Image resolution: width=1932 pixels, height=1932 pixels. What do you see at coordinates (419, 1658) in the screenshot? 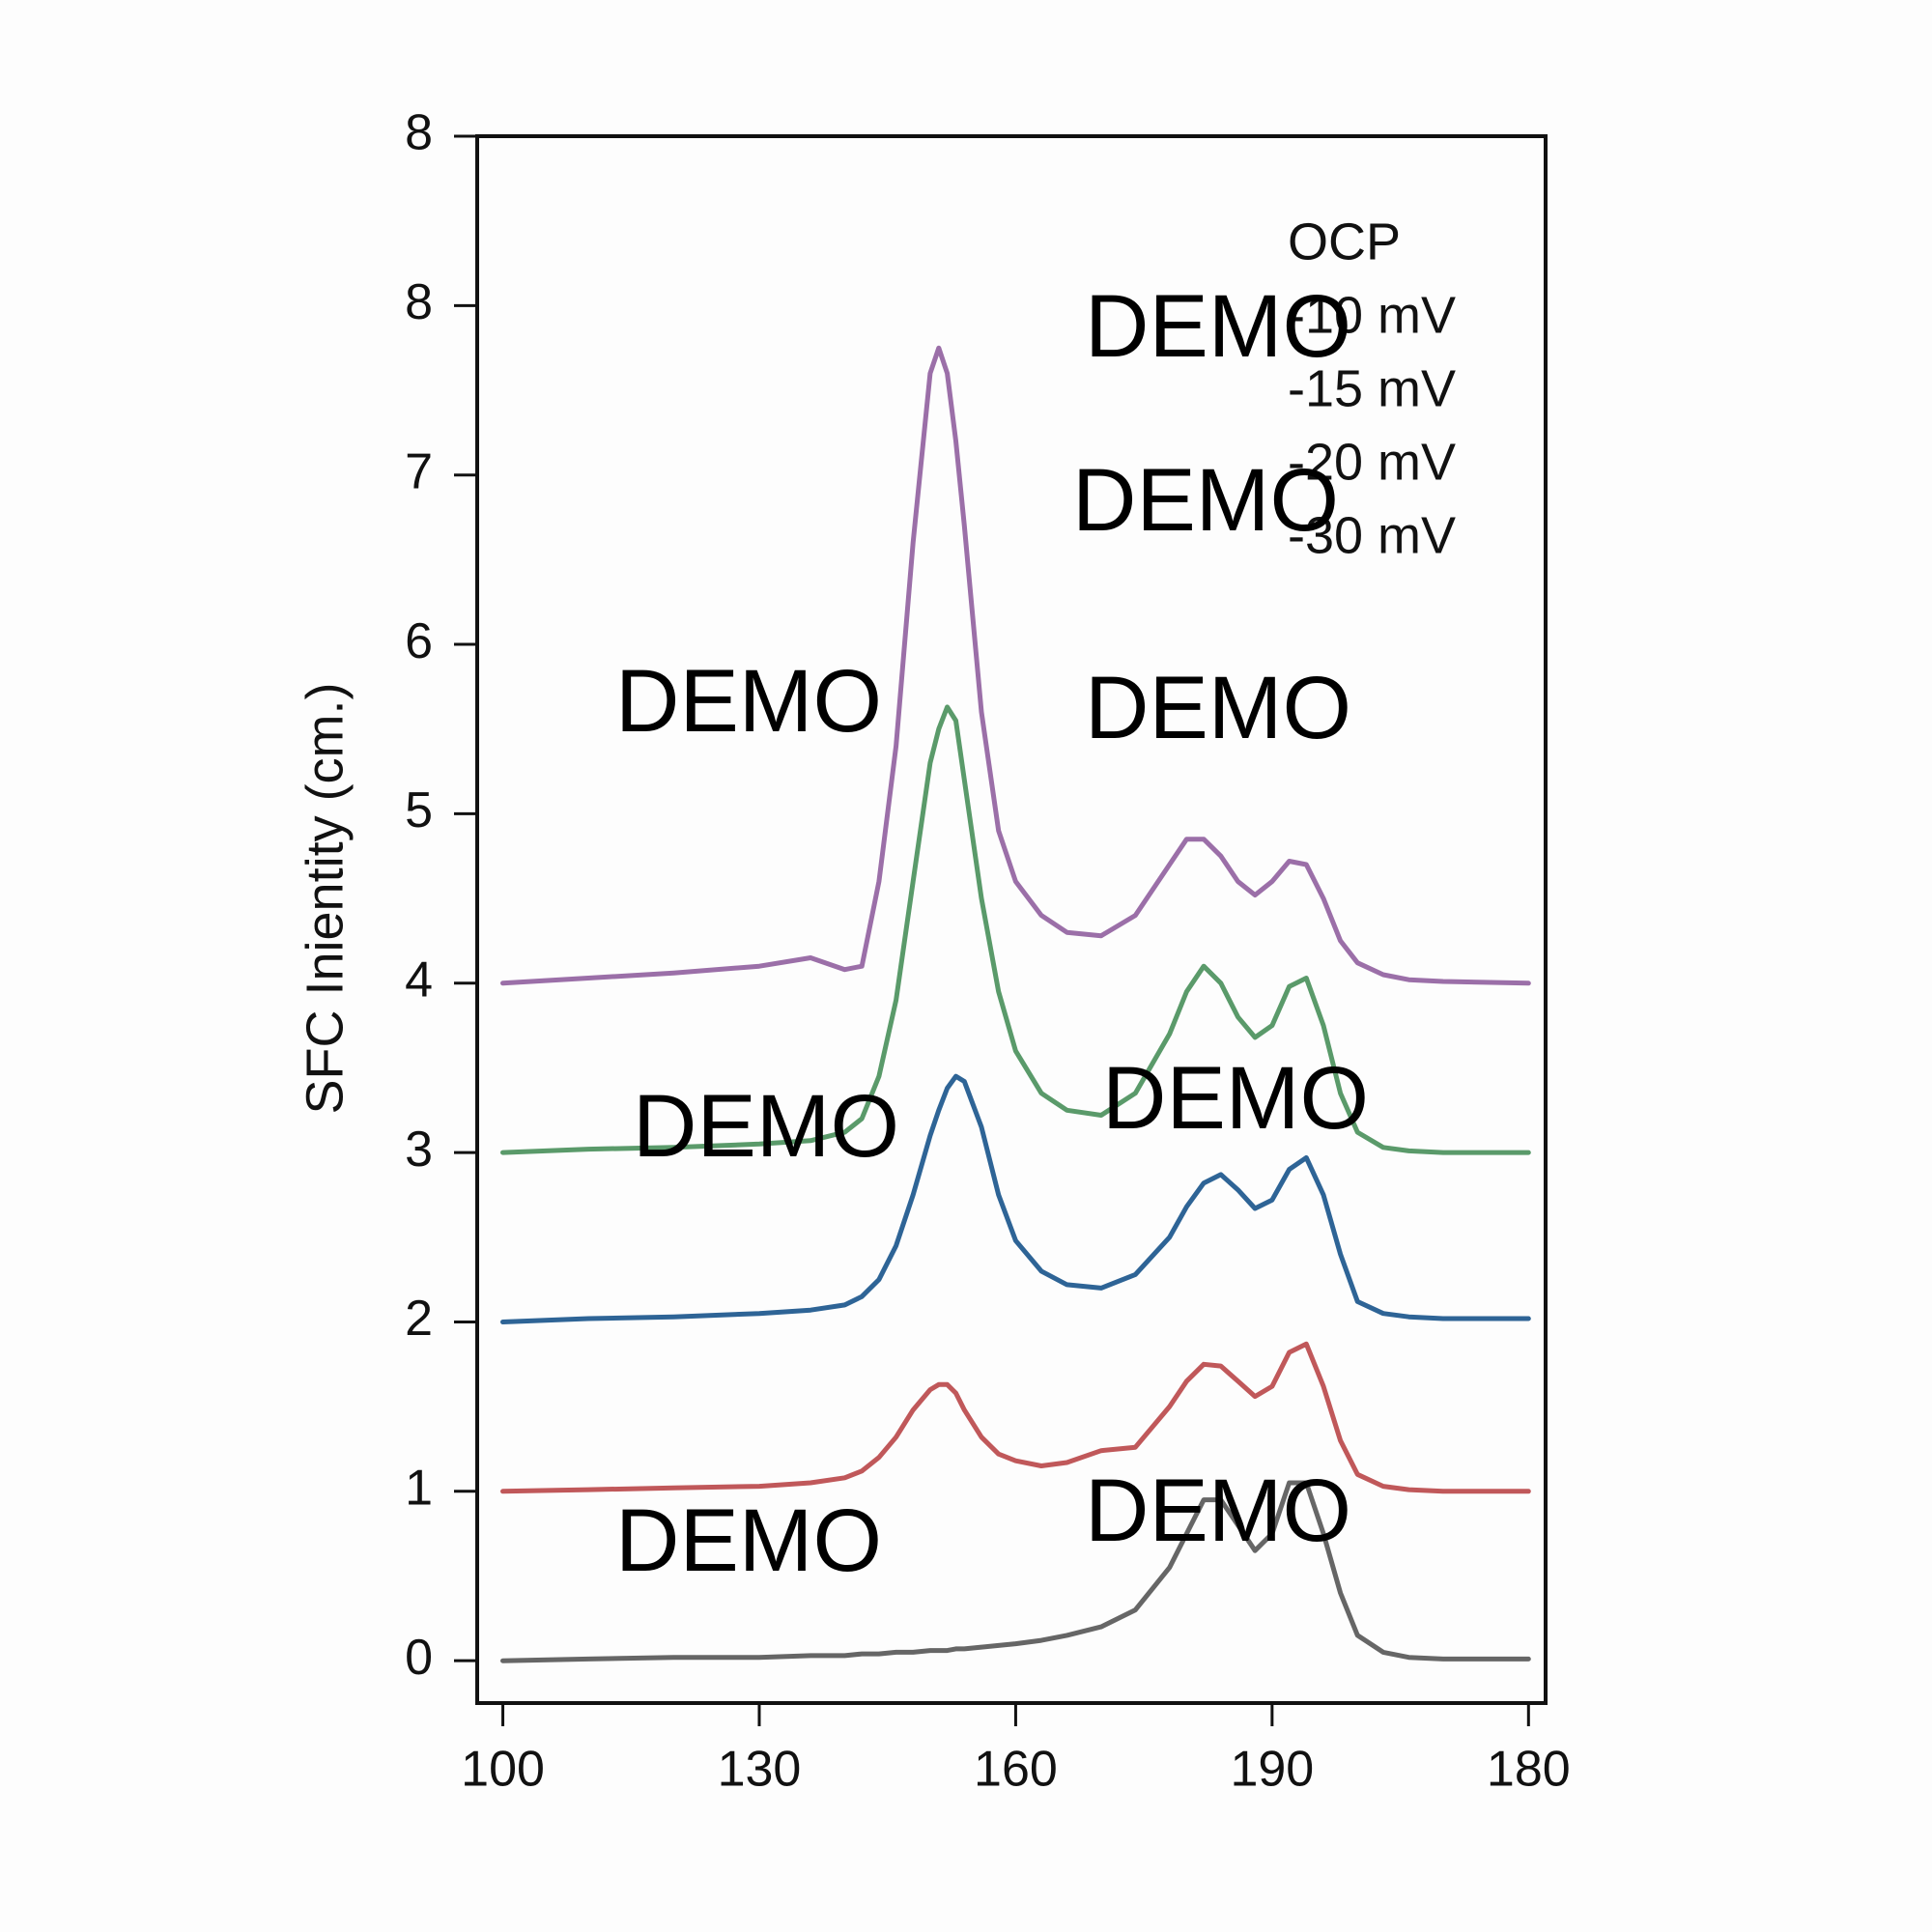
I see `y-tick-label: 0` at bounding box center [419, 1658].